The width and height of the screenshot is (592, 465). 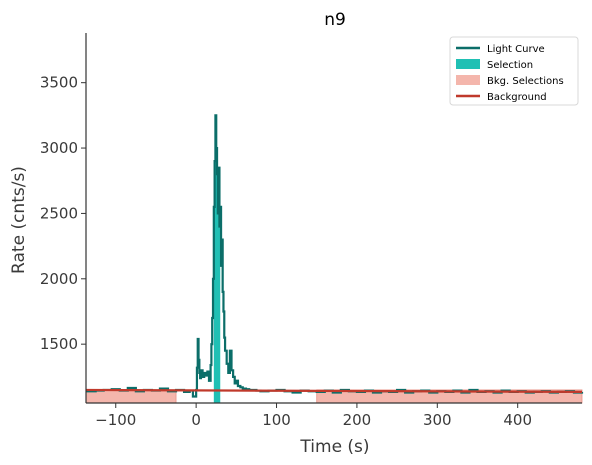 I want to click on y-tick-label: 1500, so click(x=59, y=344).